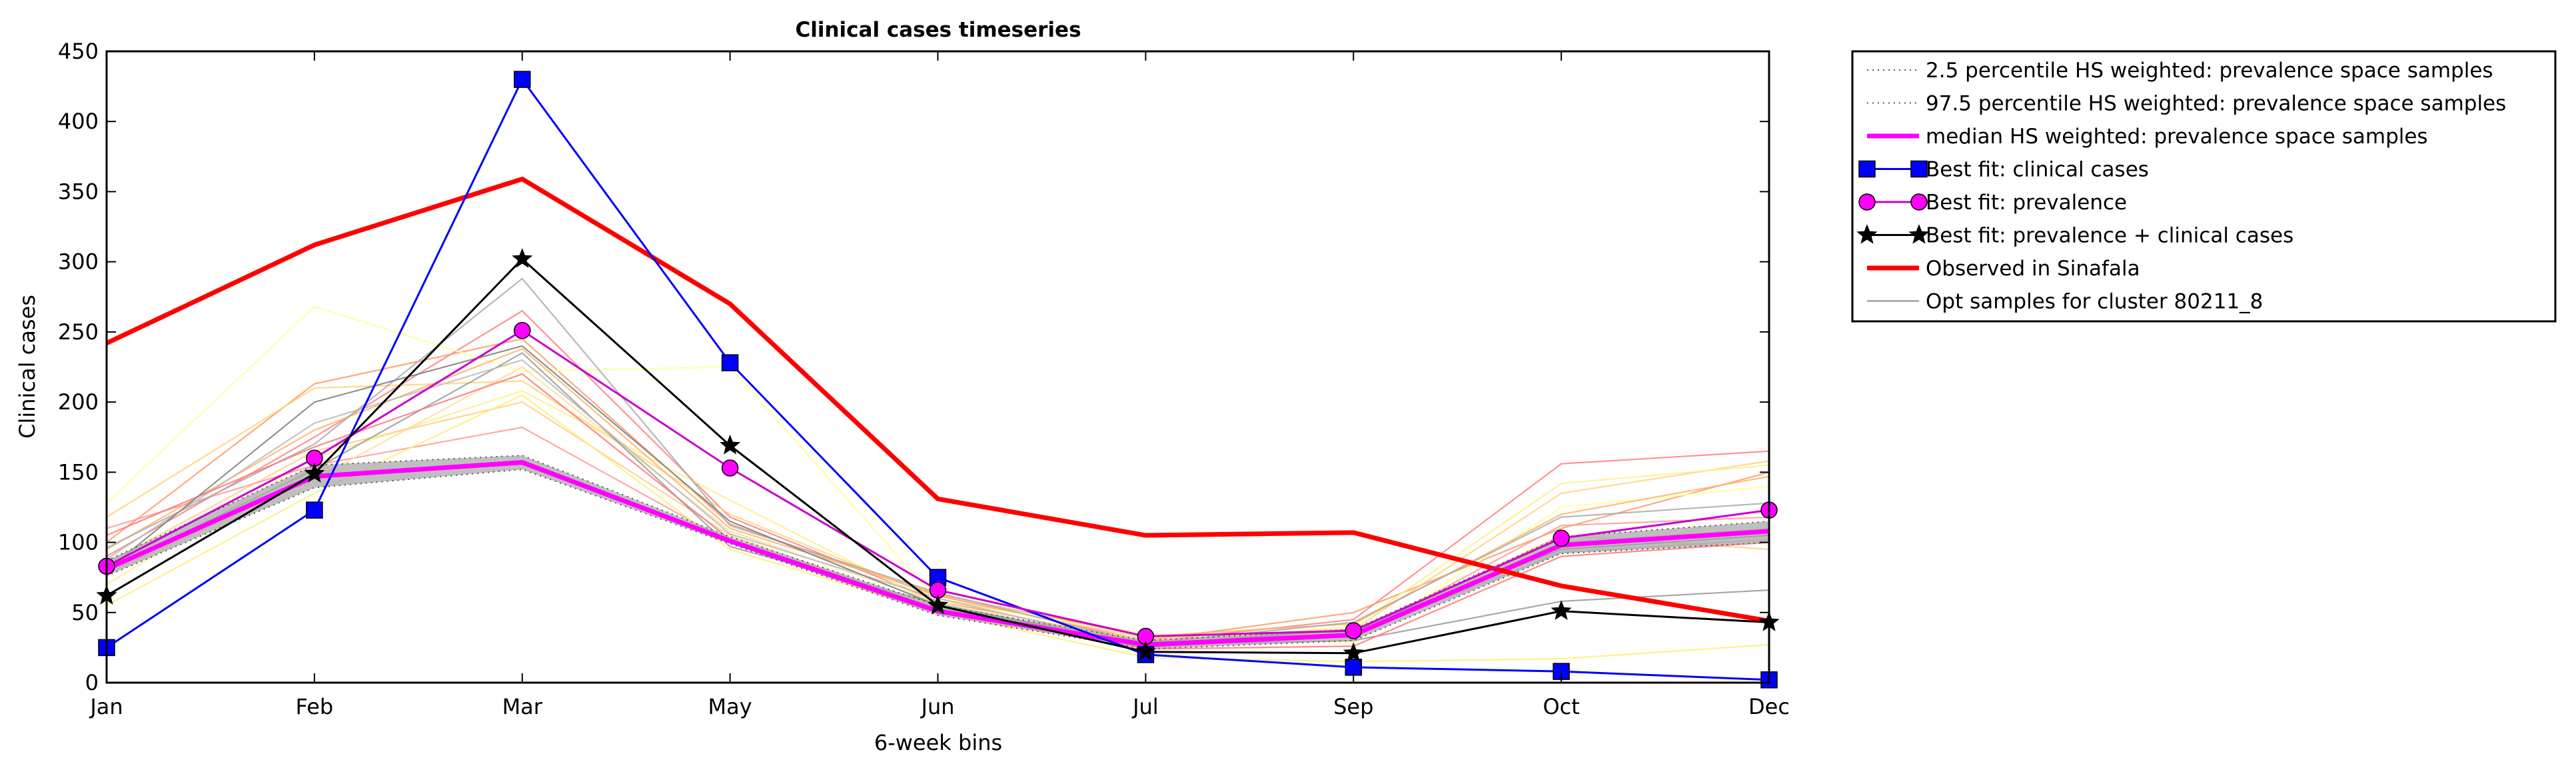  Describe the element at coordinates (78, 262) in the screenshot. I see `y-tick-label: 300` at that location.